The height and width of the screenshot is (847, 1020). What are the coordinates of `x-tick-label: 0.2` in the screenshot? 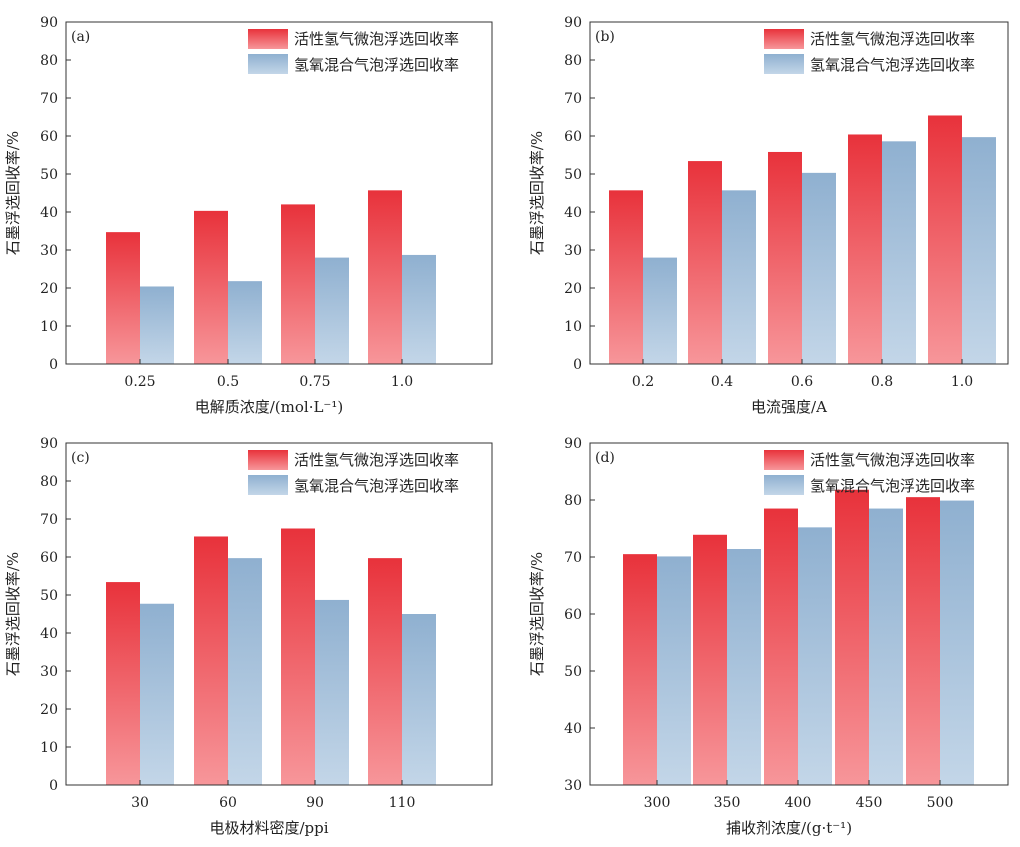 It's located at (643, 382).